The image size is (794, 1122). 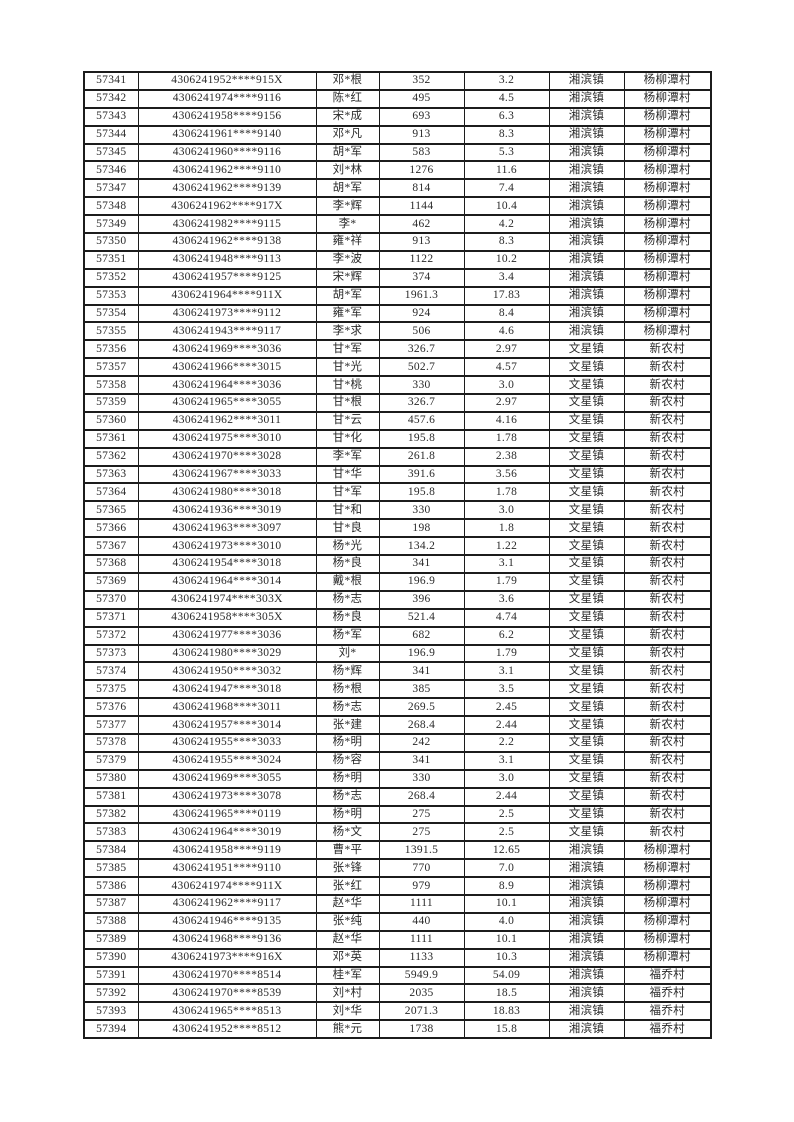 I want to click on cell-masked-name: 李*, so click(x=347, y=224).